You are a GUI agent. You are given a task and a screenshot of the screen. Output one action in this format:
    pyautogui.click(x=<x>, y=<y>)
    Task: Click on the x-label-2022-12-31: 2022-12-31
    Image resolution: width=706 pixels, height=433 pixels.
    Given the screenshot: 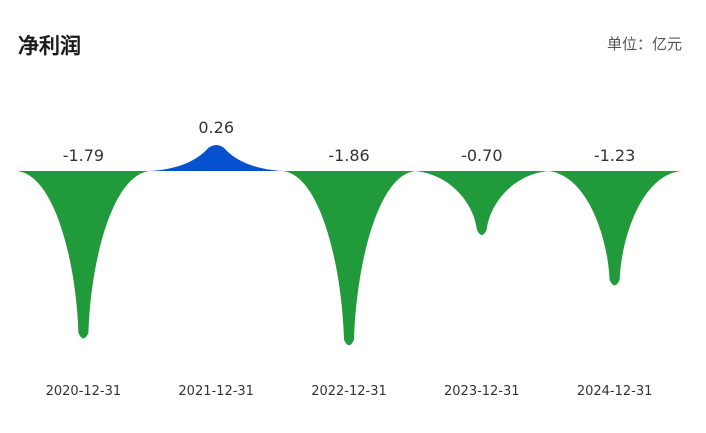 What is the action you would take?
    pyautogui.click(x=349, y=391)
    